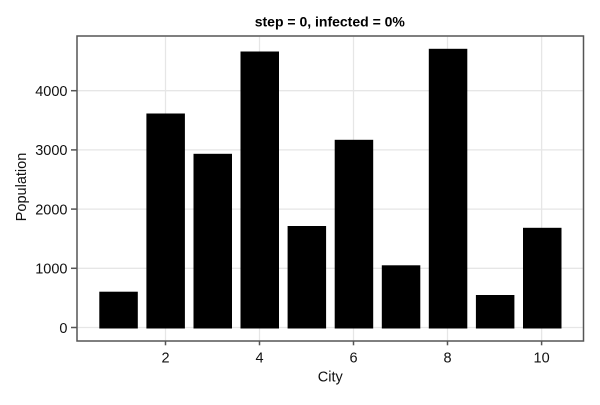  I want to click on svg-text: step = 0, infected = 0%, so click(330, 22).